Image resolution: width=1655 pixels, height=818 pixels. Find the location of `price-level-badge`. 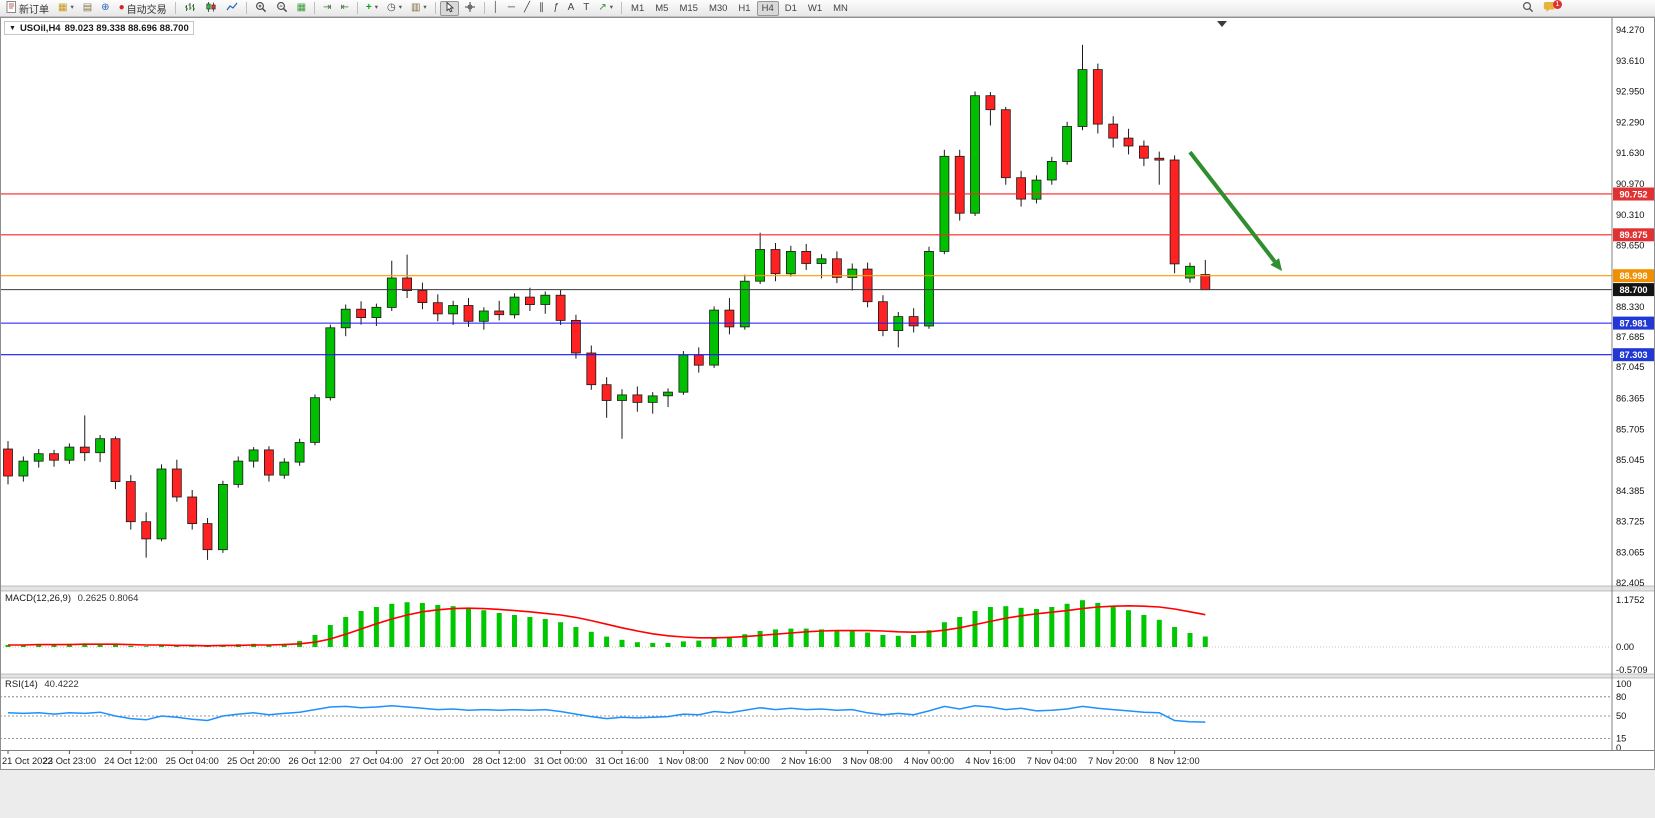

price-level-badge is located at coordinates (1633, 276).